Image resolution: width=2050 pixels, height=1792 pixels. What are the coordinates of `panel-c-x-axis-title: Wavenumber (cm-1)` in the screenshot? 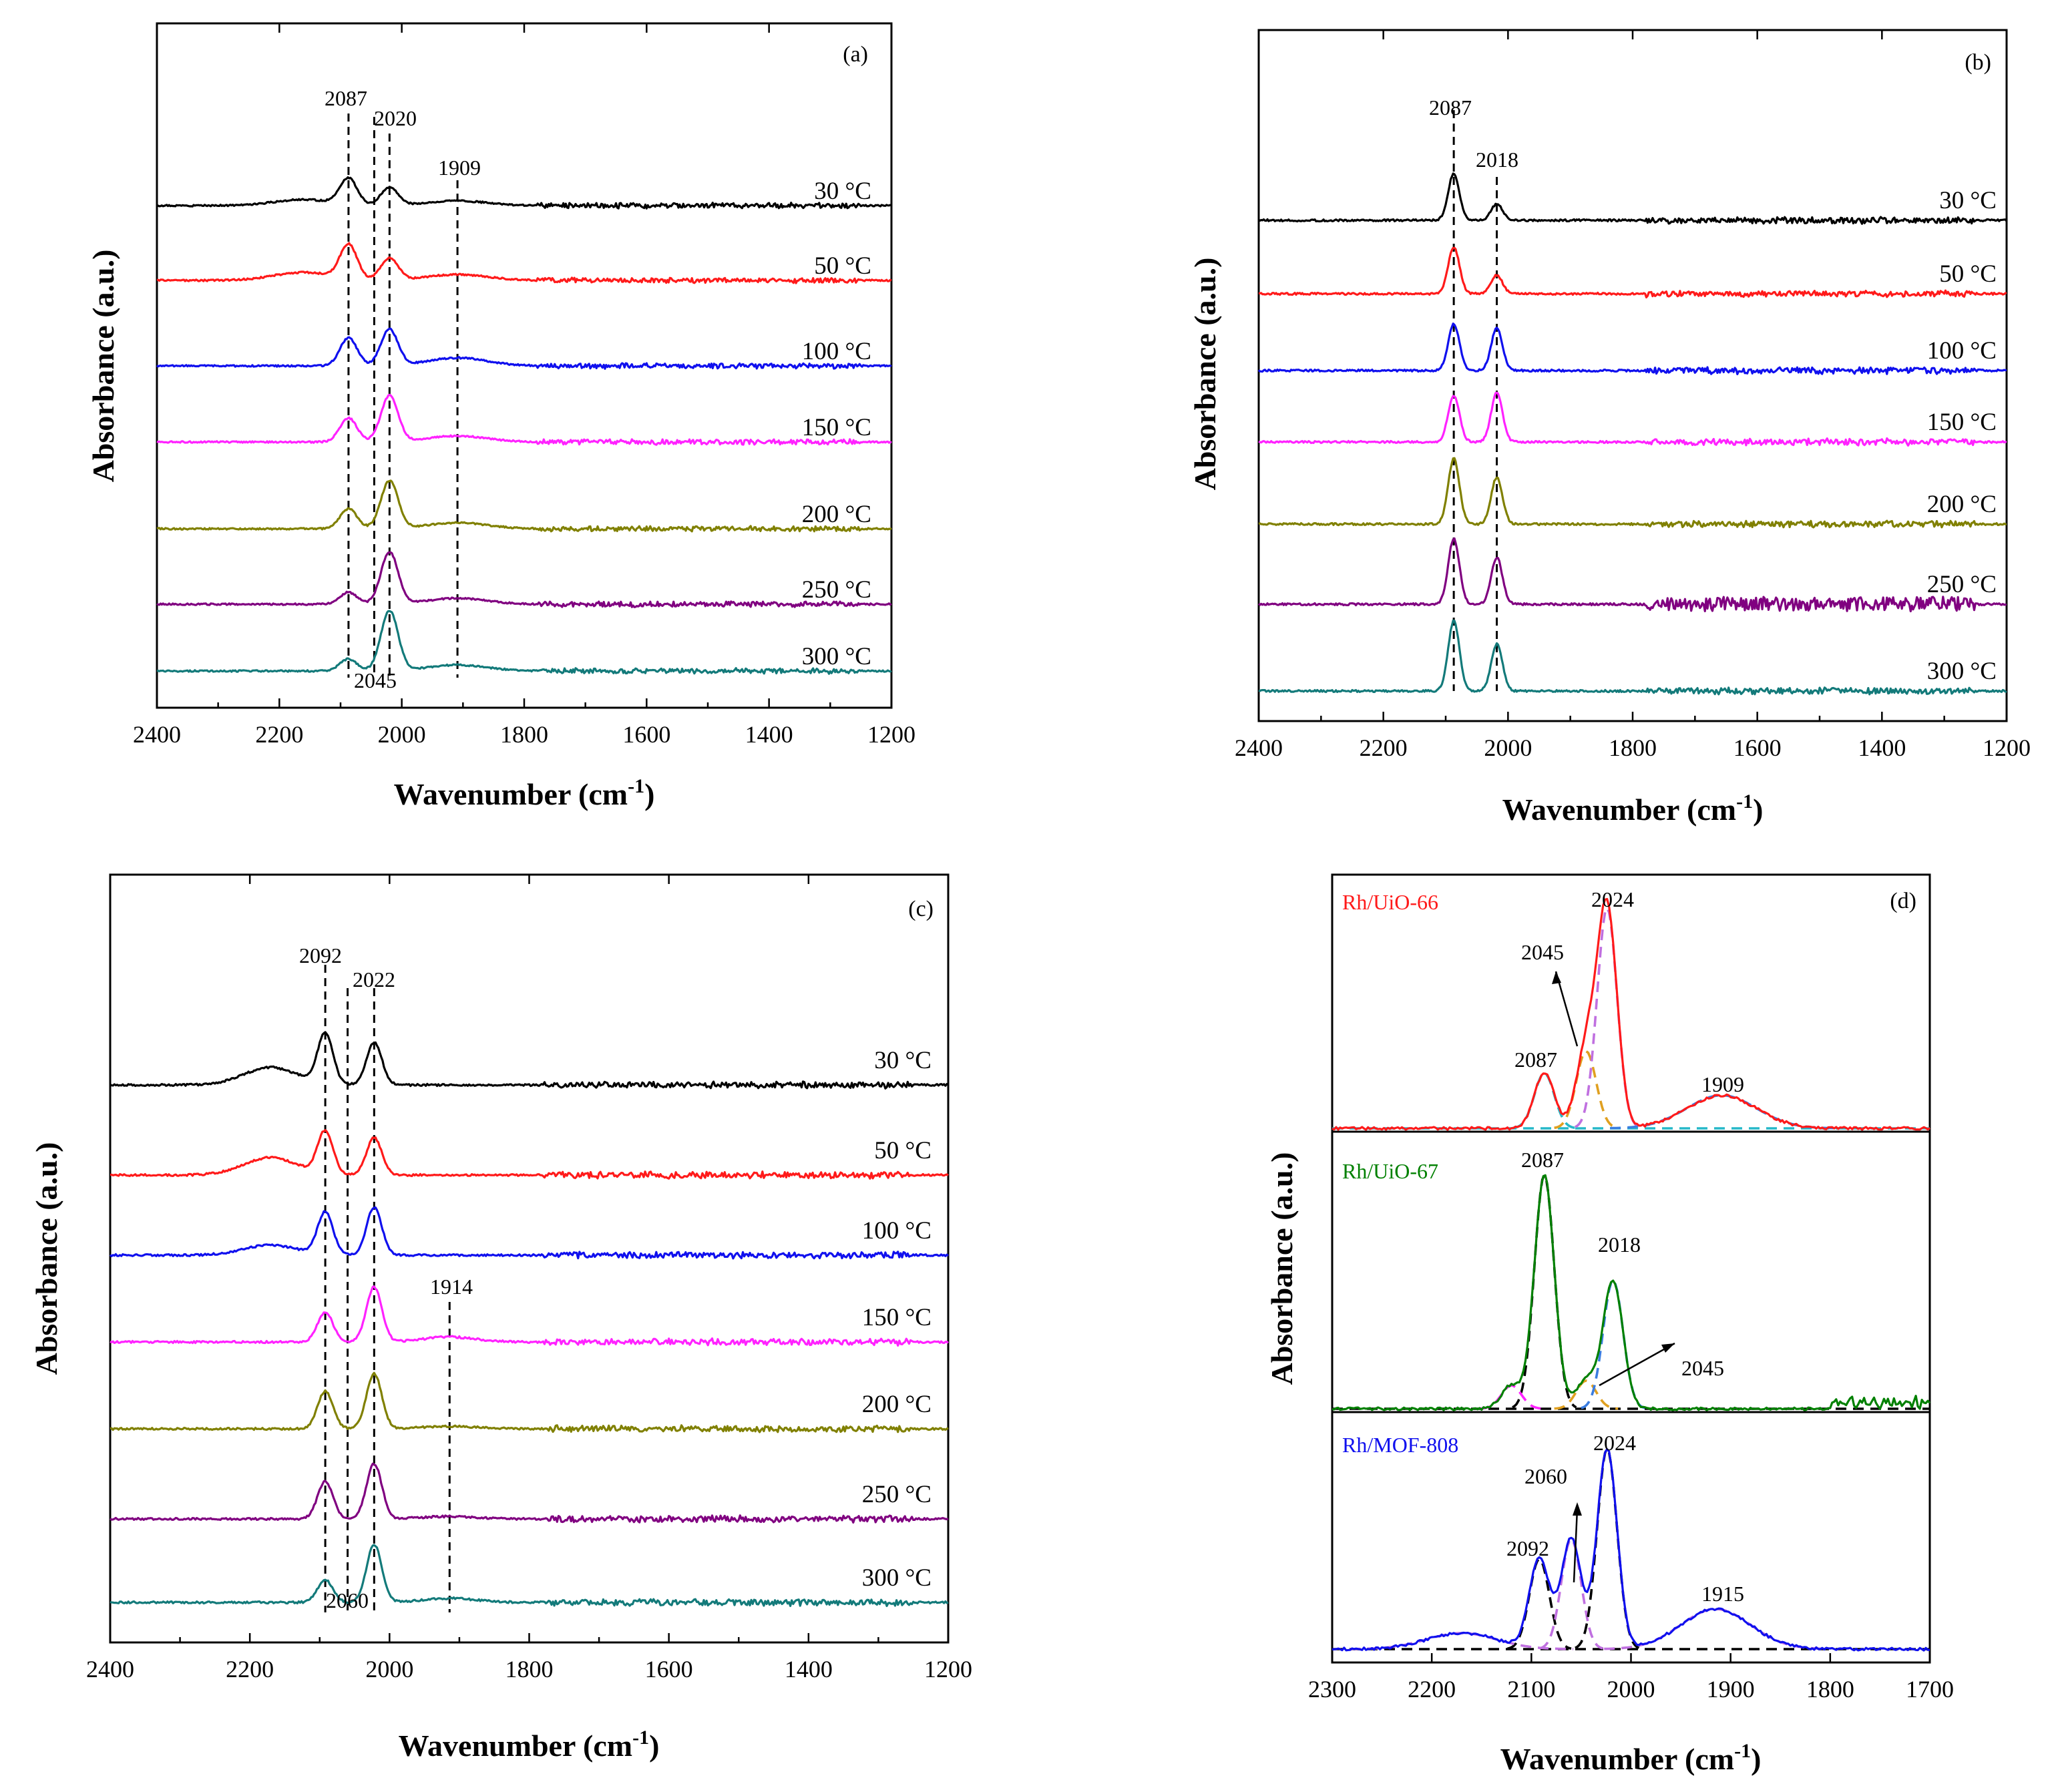 It's located at (529, 1745).